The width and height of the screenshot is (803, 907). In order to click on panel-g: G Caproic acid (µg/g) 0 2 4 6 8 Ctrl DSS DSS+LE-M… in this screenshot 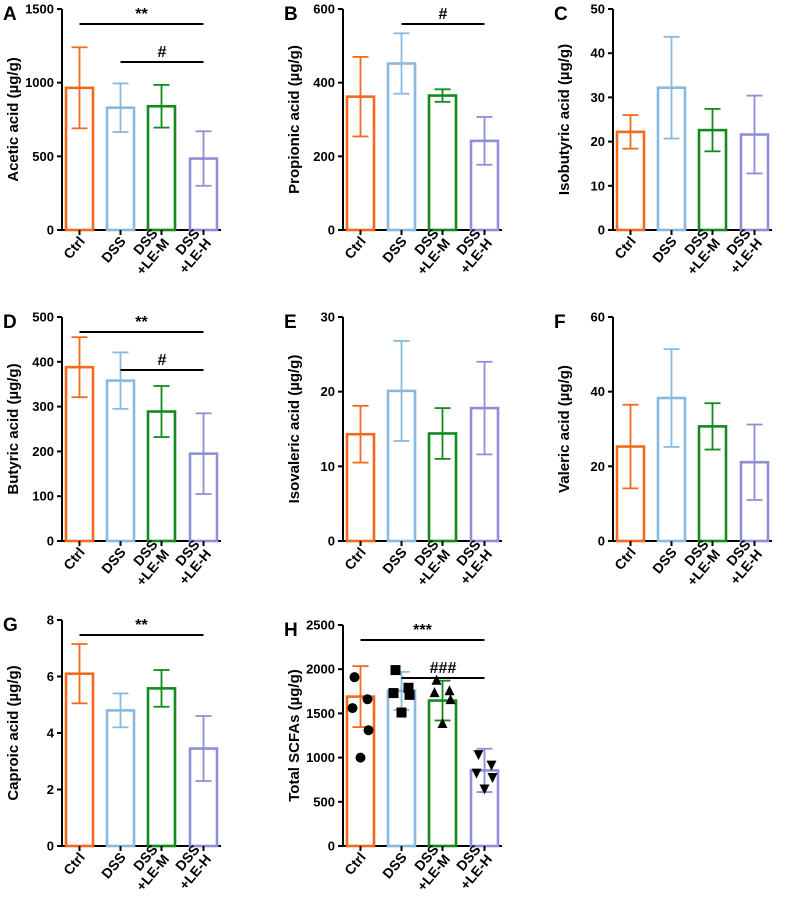, I will do `click(112, 753)`.